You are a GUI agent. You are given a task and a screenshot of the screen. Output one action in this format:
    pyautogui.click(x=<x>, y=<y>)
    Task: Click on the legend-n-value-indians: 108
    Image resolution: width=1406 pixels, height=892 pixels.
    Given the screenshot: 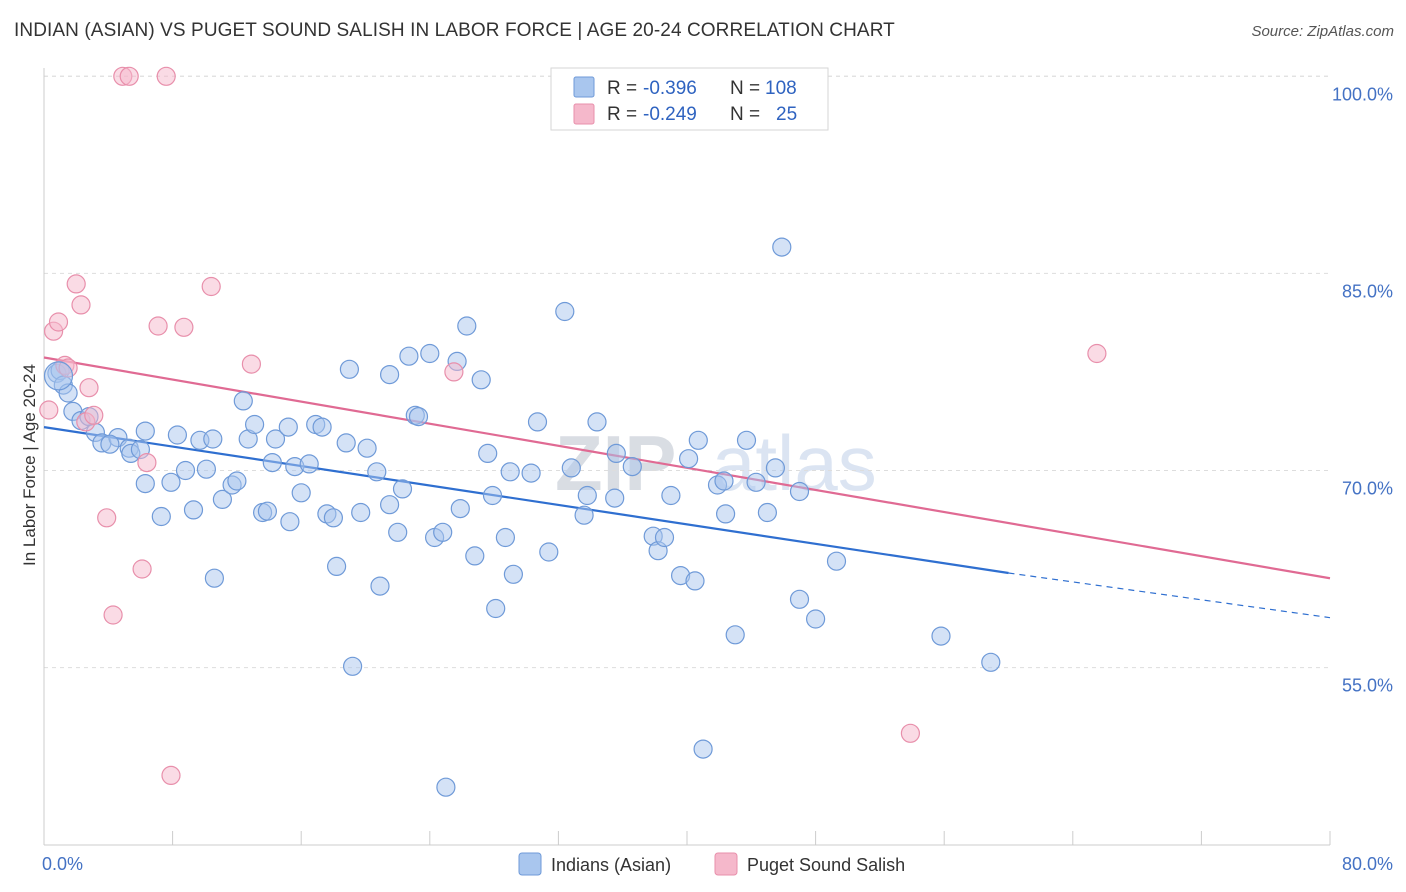 What is the action you would take?
    pyautogui.click(x=781, y=88)
    